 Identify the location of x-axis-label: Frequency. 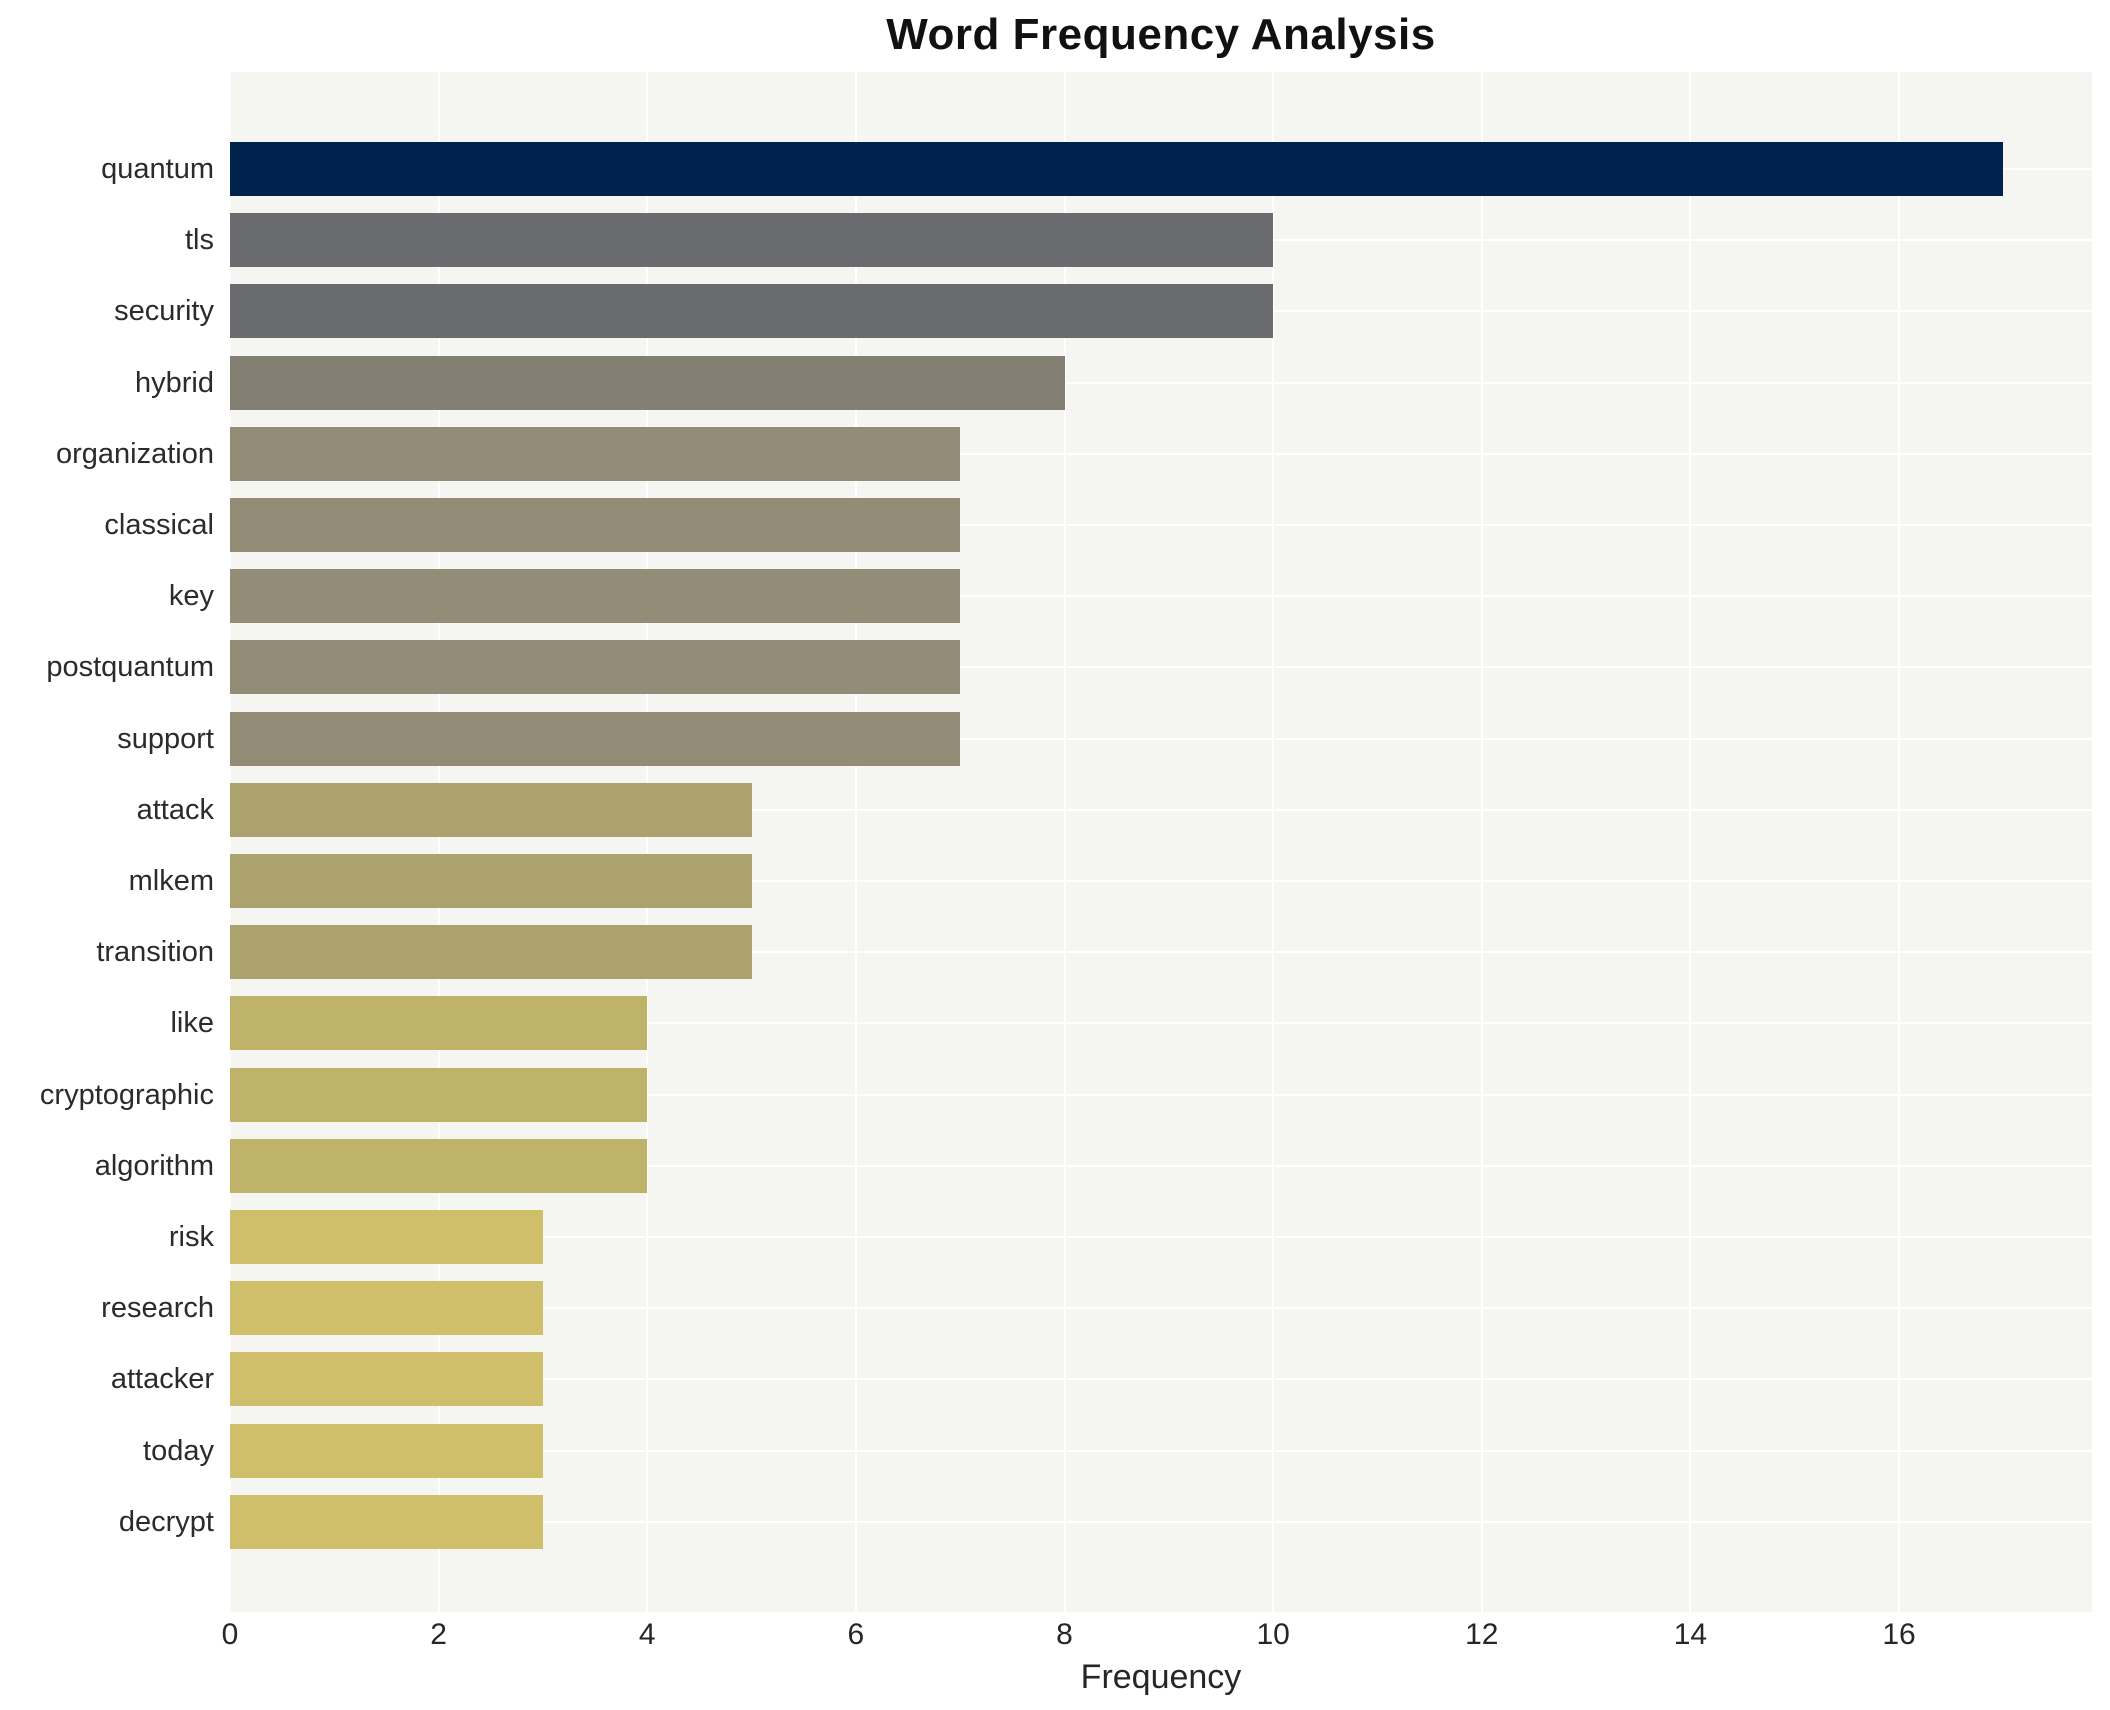
(1161, 1677).